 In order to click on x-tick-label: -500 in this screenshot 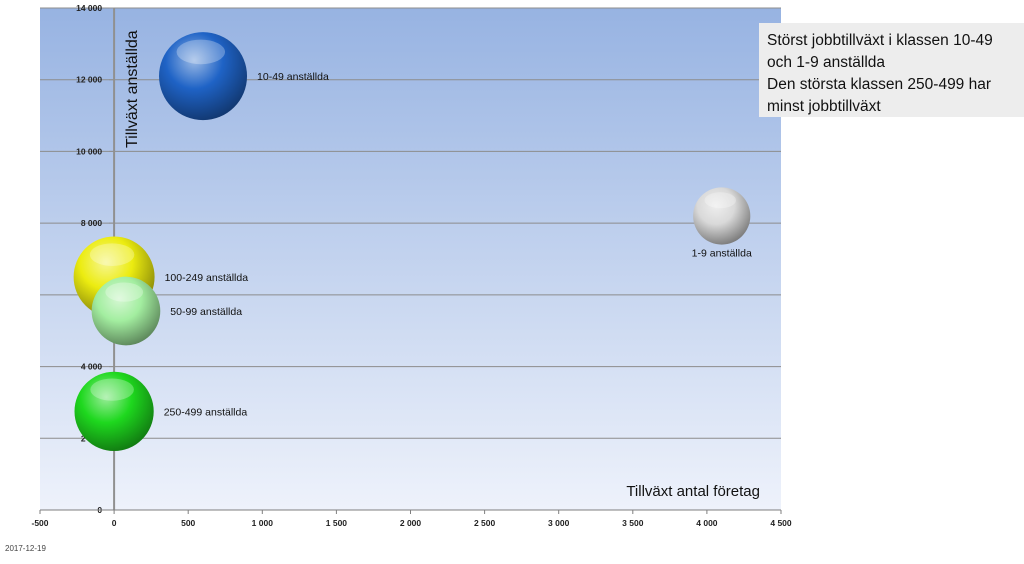, I will do `click(39, 523)`.